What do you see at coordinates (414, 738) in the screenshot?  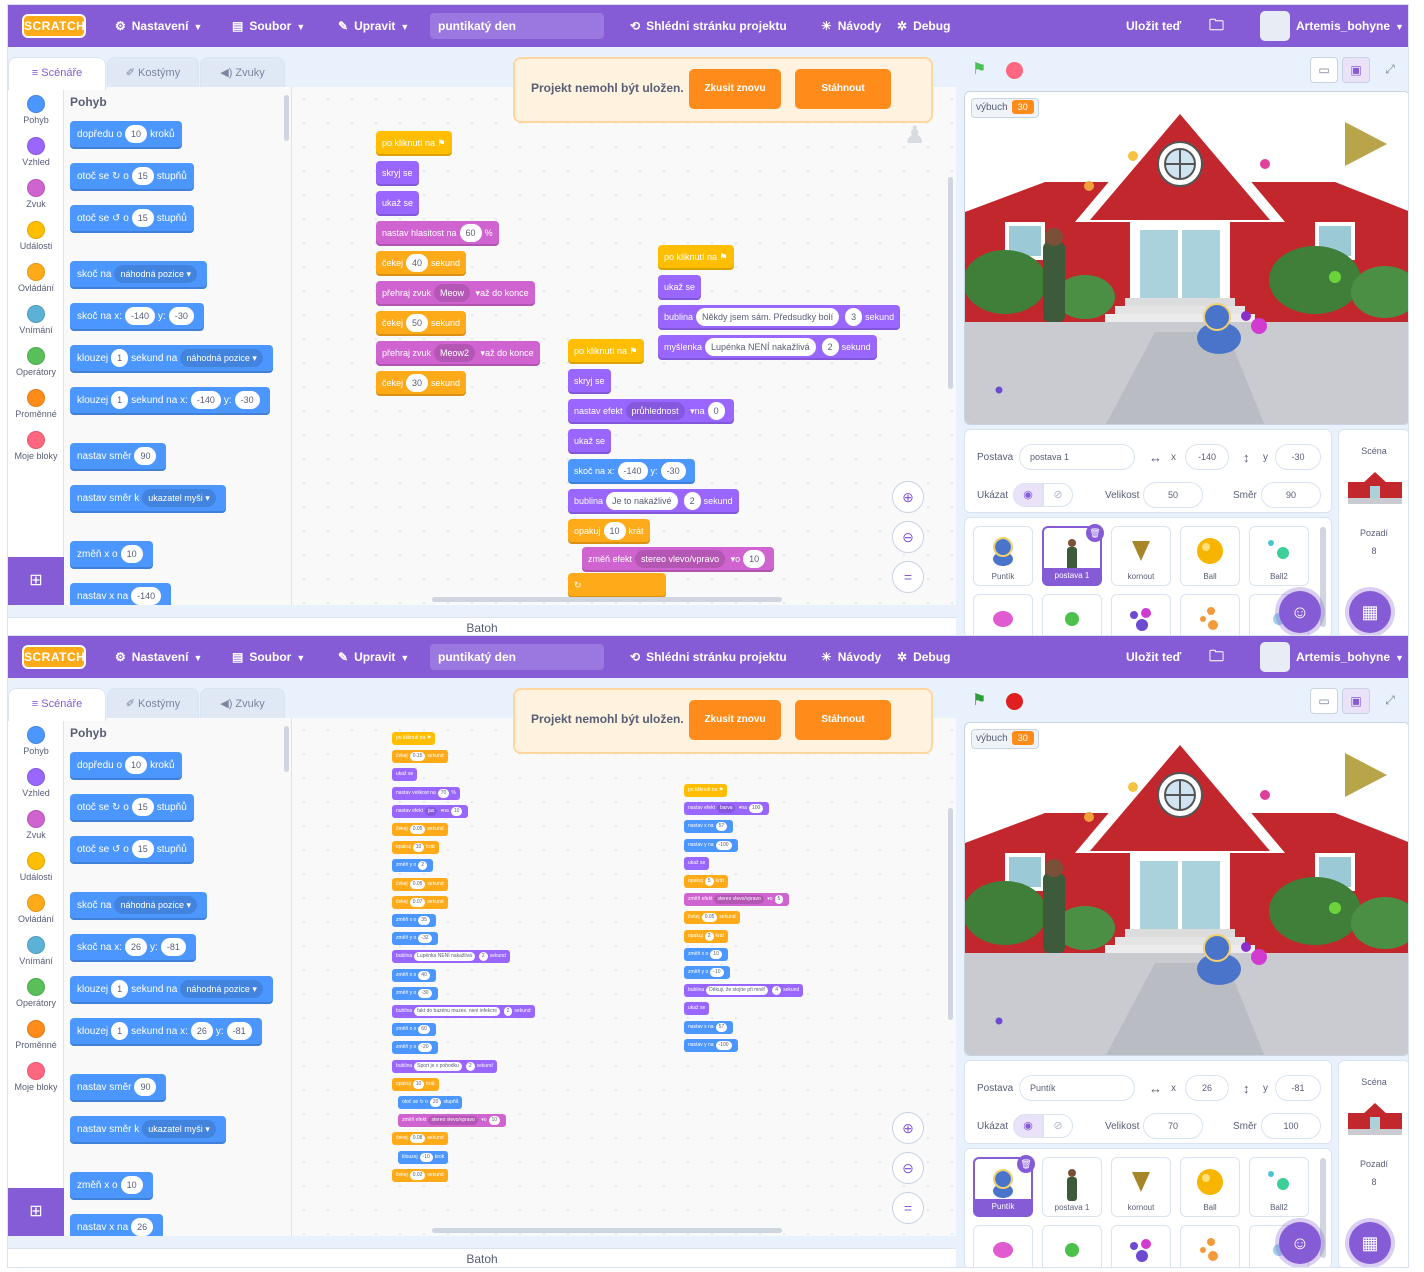 I see `script-block-when-flag: po kliknutí na ⚑` at bounding box center [414, 738].